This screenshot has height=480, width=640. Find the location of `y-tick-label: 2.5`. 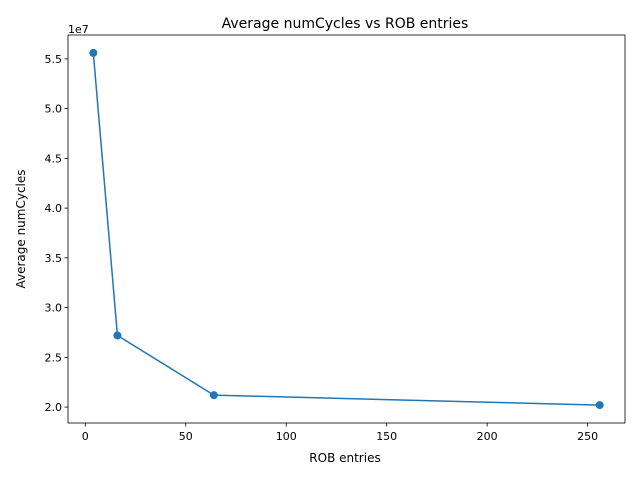

y-tick-label: 2.5 is located at coordinates (54, 357).